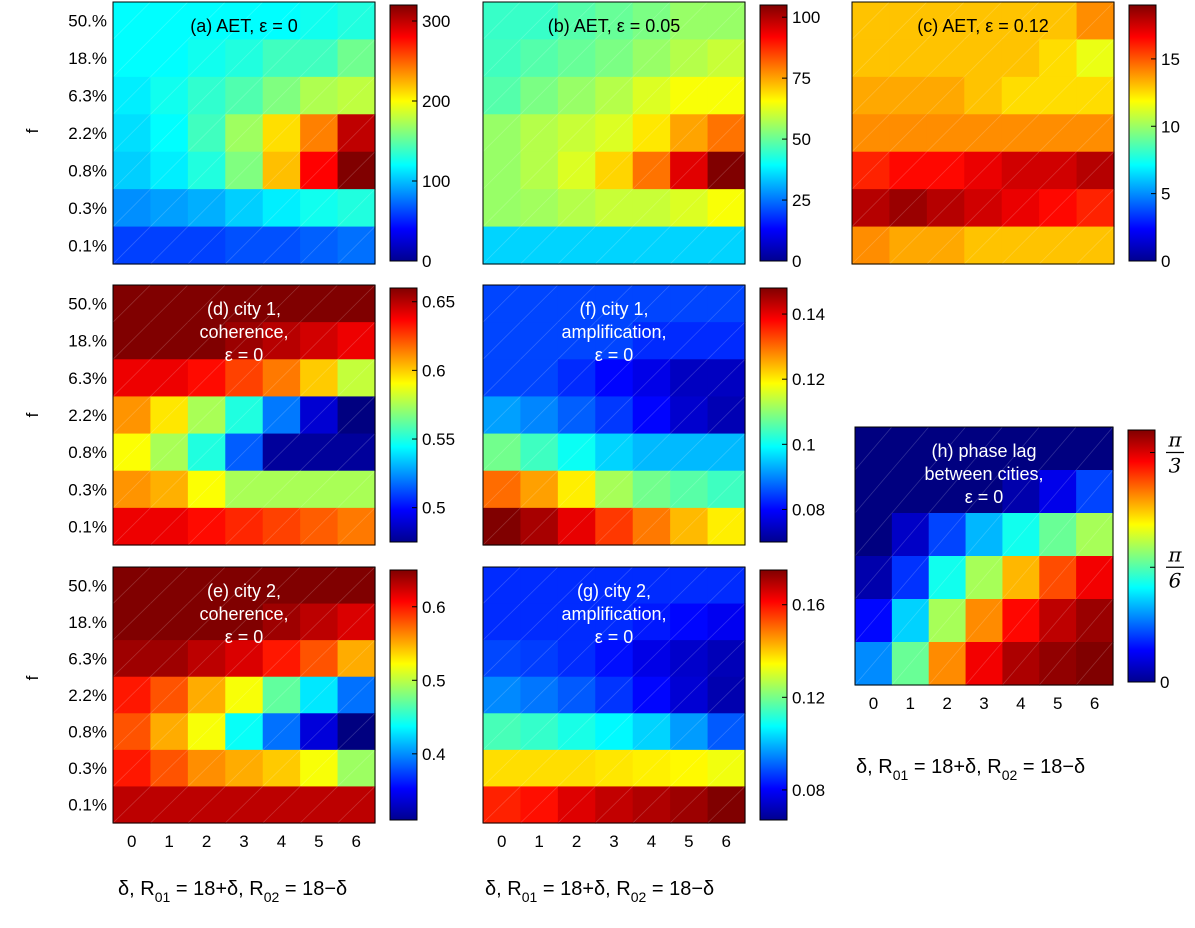  I want to click on x-tick-label: 3, so click(613, 841).